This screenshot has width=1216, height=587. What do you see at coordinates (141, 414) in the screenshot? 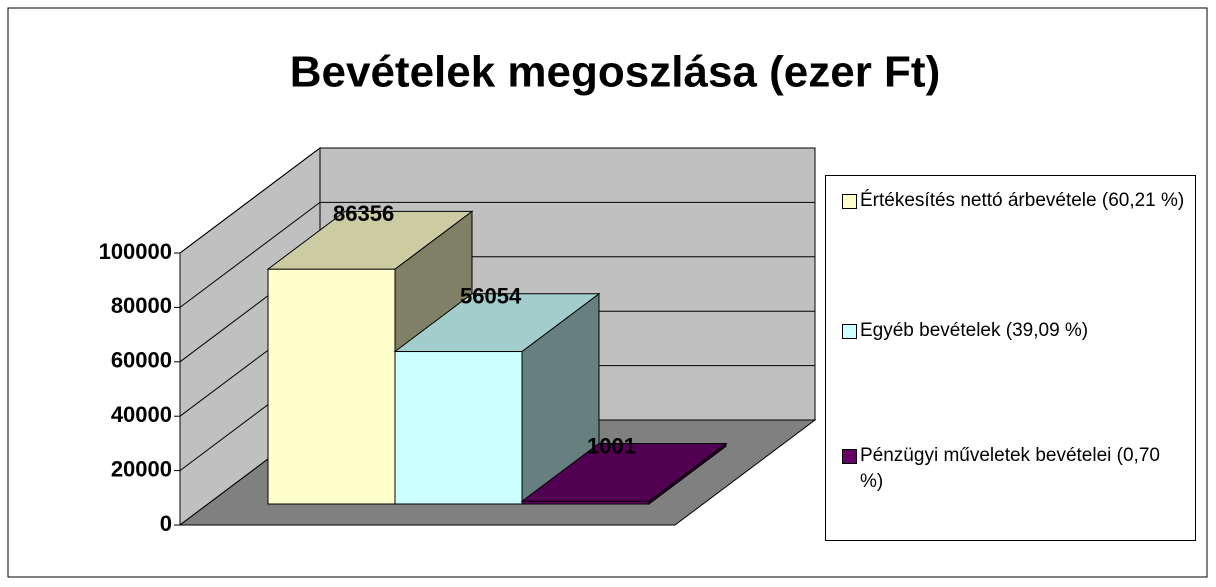
I see `y-tick-label: 40000` at bounding box center [141, 414].